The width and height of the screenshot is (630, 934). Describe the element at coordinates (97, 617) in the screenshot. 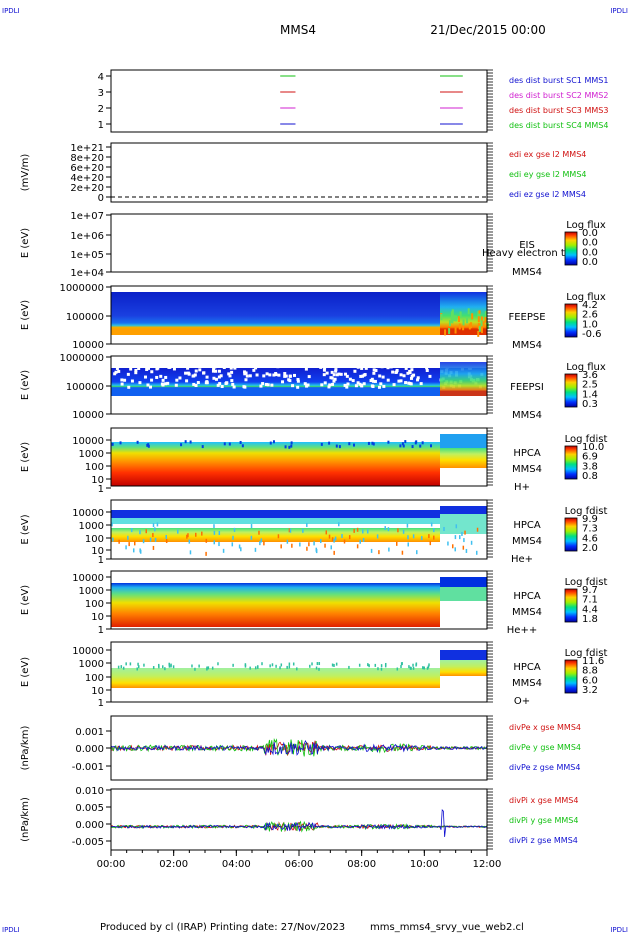

I see `y-tick-label: 10` at that location.